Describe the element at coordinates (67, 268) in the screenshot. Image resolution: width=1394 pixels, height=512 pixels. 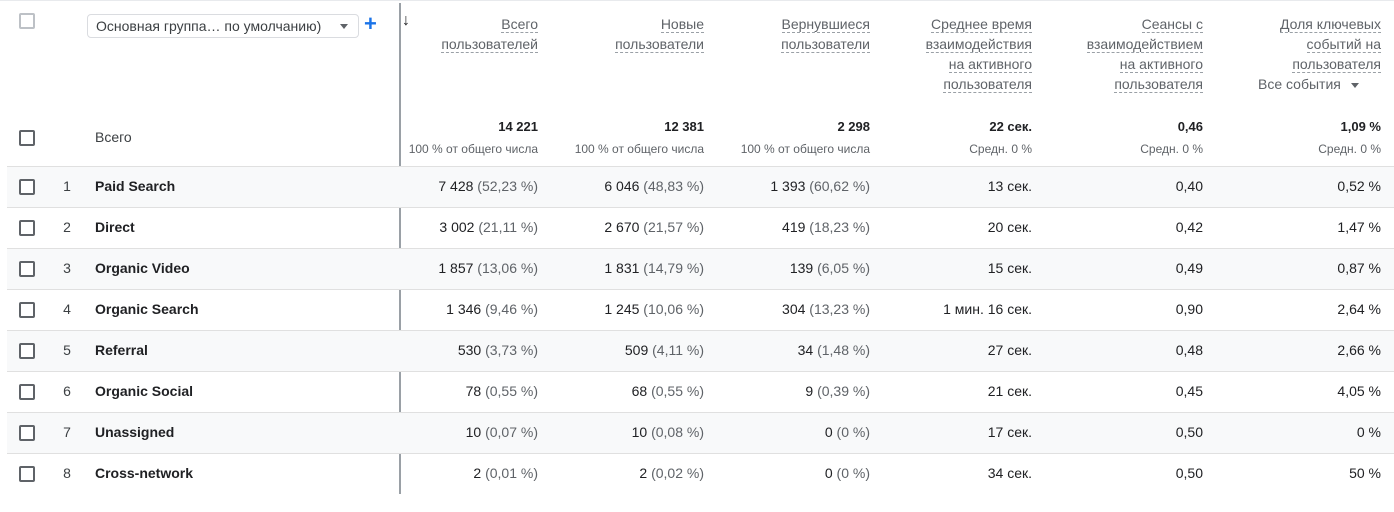
I see `row-index: 3` at that location.